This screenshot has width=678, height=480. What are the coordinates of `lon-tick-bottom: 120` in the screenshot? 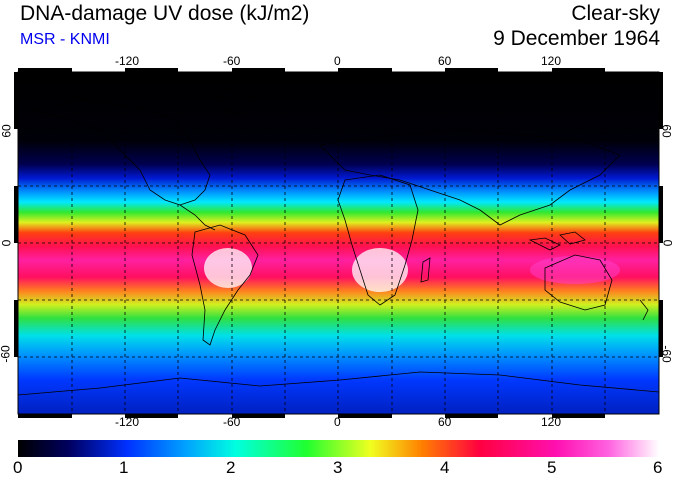 It's located at (551, 422).